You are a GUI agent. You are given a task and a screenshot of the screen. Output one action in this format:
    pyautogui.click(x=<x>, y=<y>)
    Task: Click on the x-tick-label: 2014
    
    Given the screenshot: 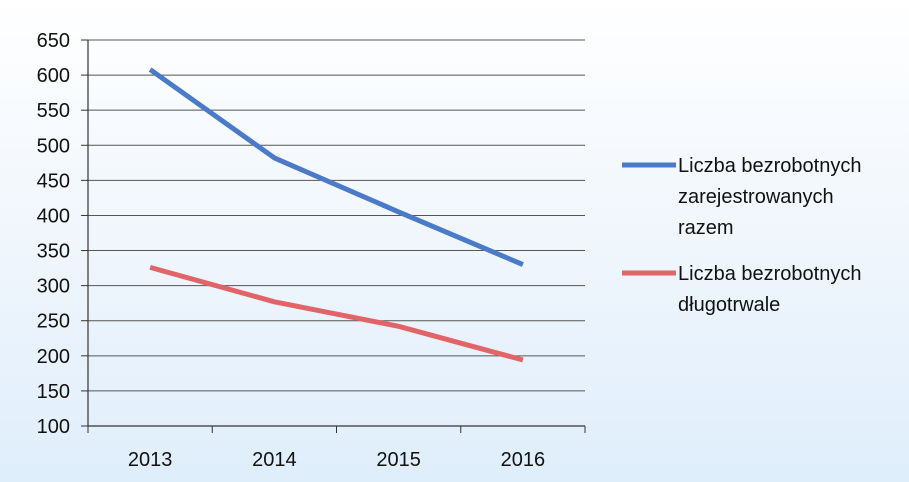 What is the action you would take?
    pyautogui.click(x=274, y=460)
    